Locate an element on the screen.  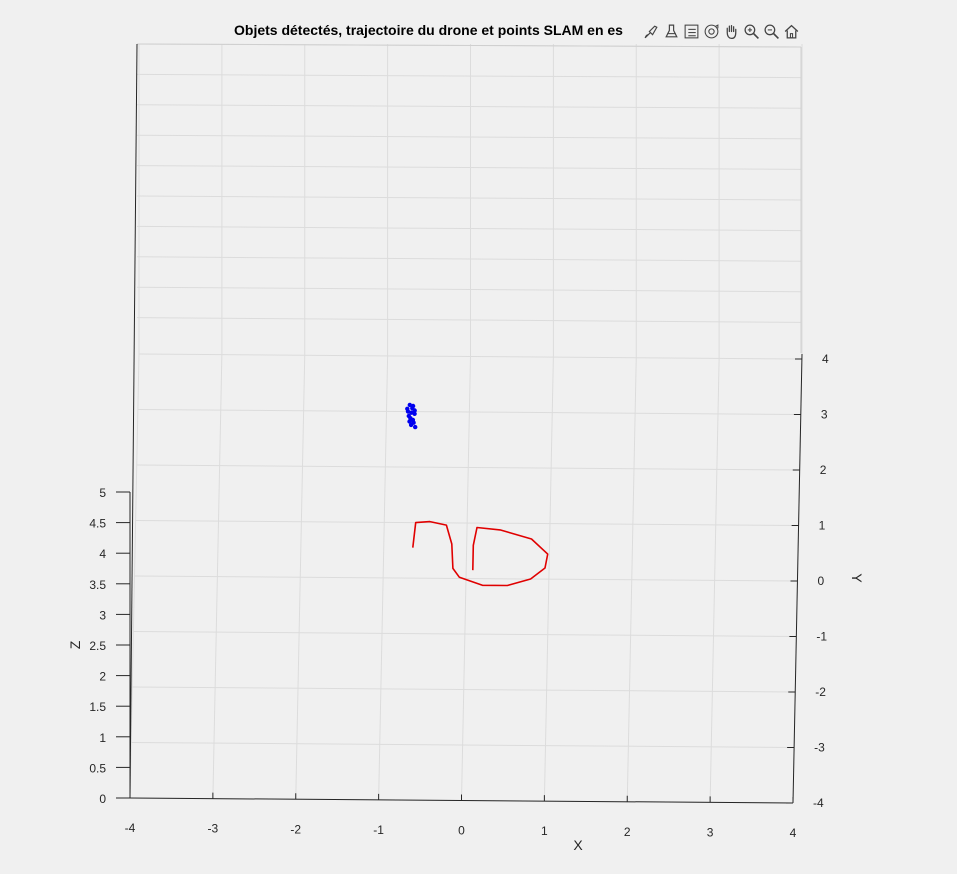
y-tick-label: 1 is located at coordinates (822, 526).